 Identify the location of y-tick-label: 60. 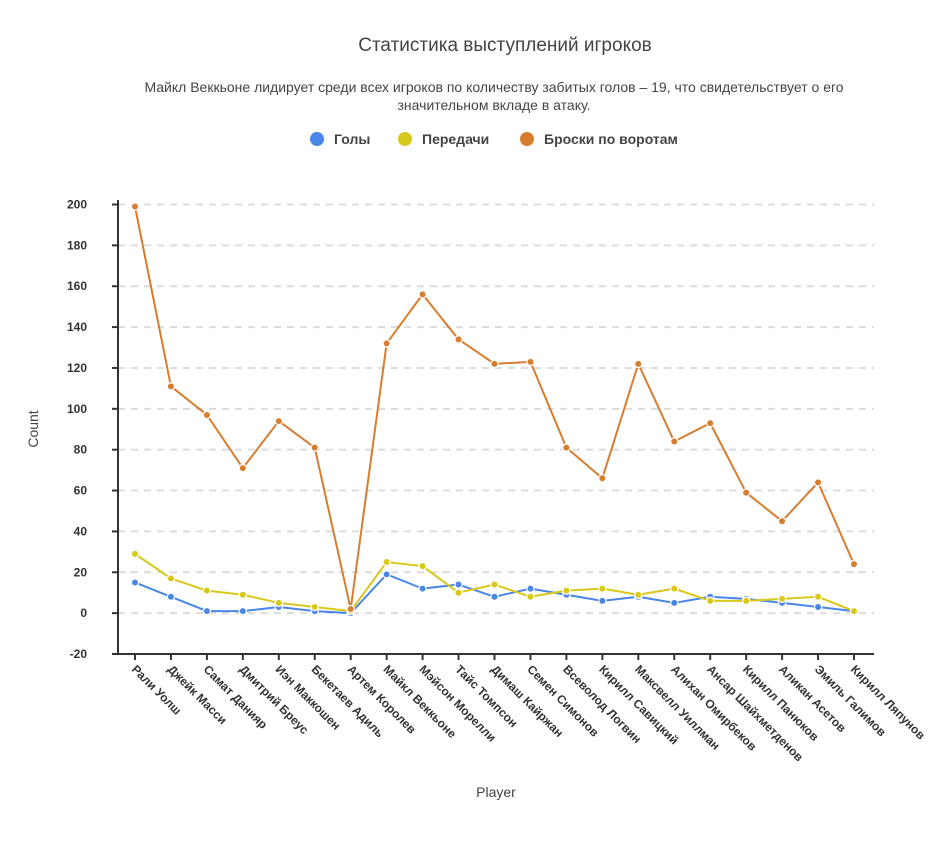
(81, 491).